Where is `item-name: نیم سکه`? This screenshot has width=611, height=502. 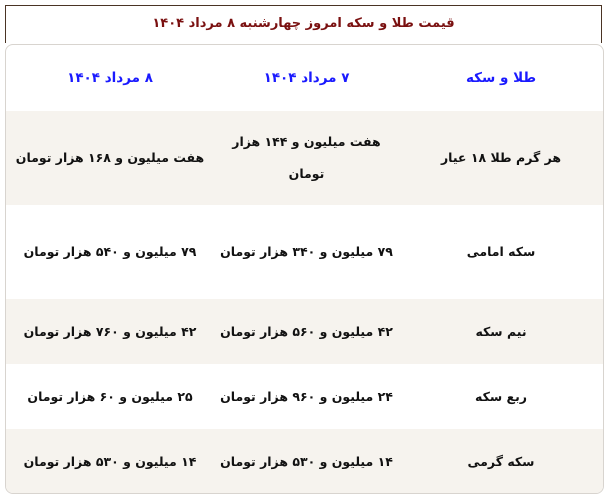 item-name: نیم سکه is located at coordinates (501, 331).